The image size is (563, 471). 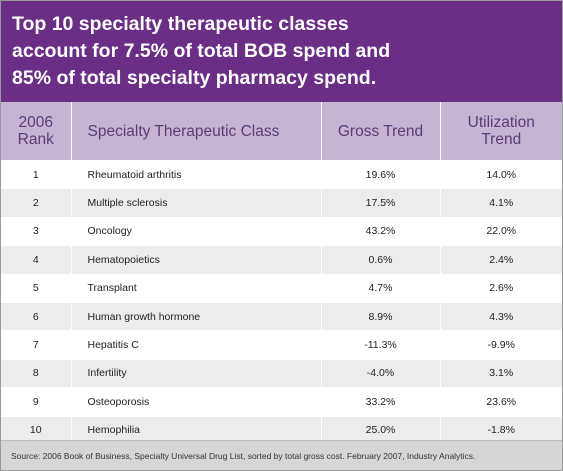 I want to click on table-row: 9 Osteoporosis 33.2% 23.6%, so click(x=281, y=402).